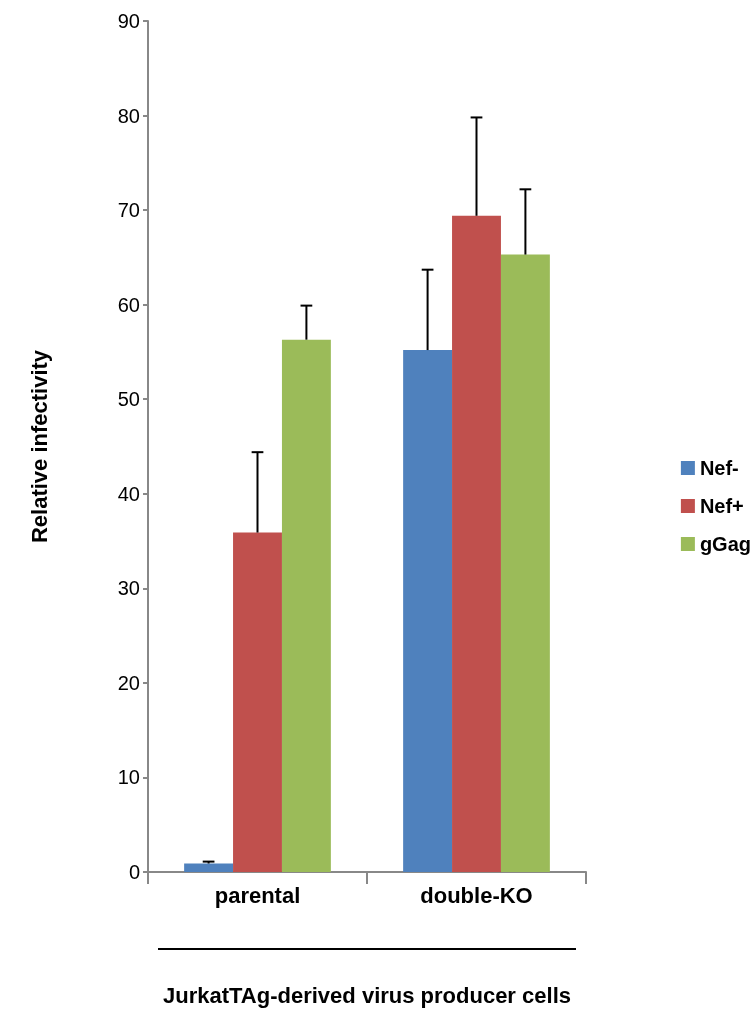  Describe the element at coordinates (725, 544) in the screenshot. I see `legend-label: gGag` at that location.